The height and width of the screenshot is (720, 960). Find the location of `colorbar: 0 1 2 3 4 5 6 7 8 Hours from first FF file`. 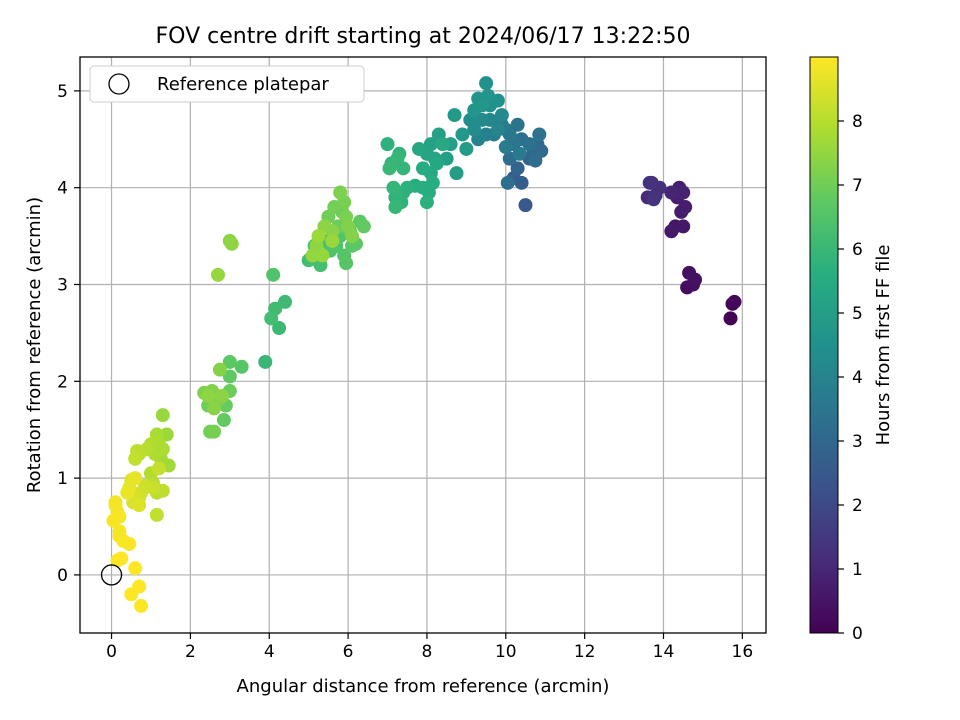

colorbar: 0 1 2 3 4 5 6 7 8 Hours from first FF file is located at coordinates (851, 350).